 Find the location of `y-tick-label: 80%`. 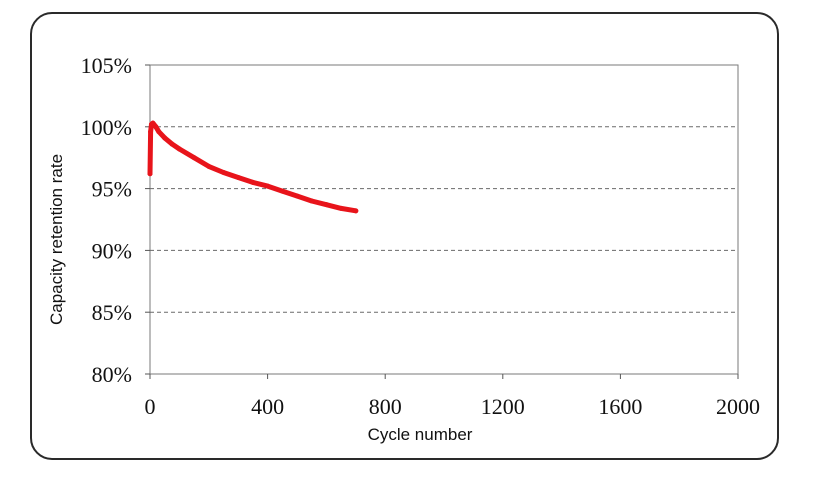

y-tick-label: 80% is located at coordinates (112, 374).